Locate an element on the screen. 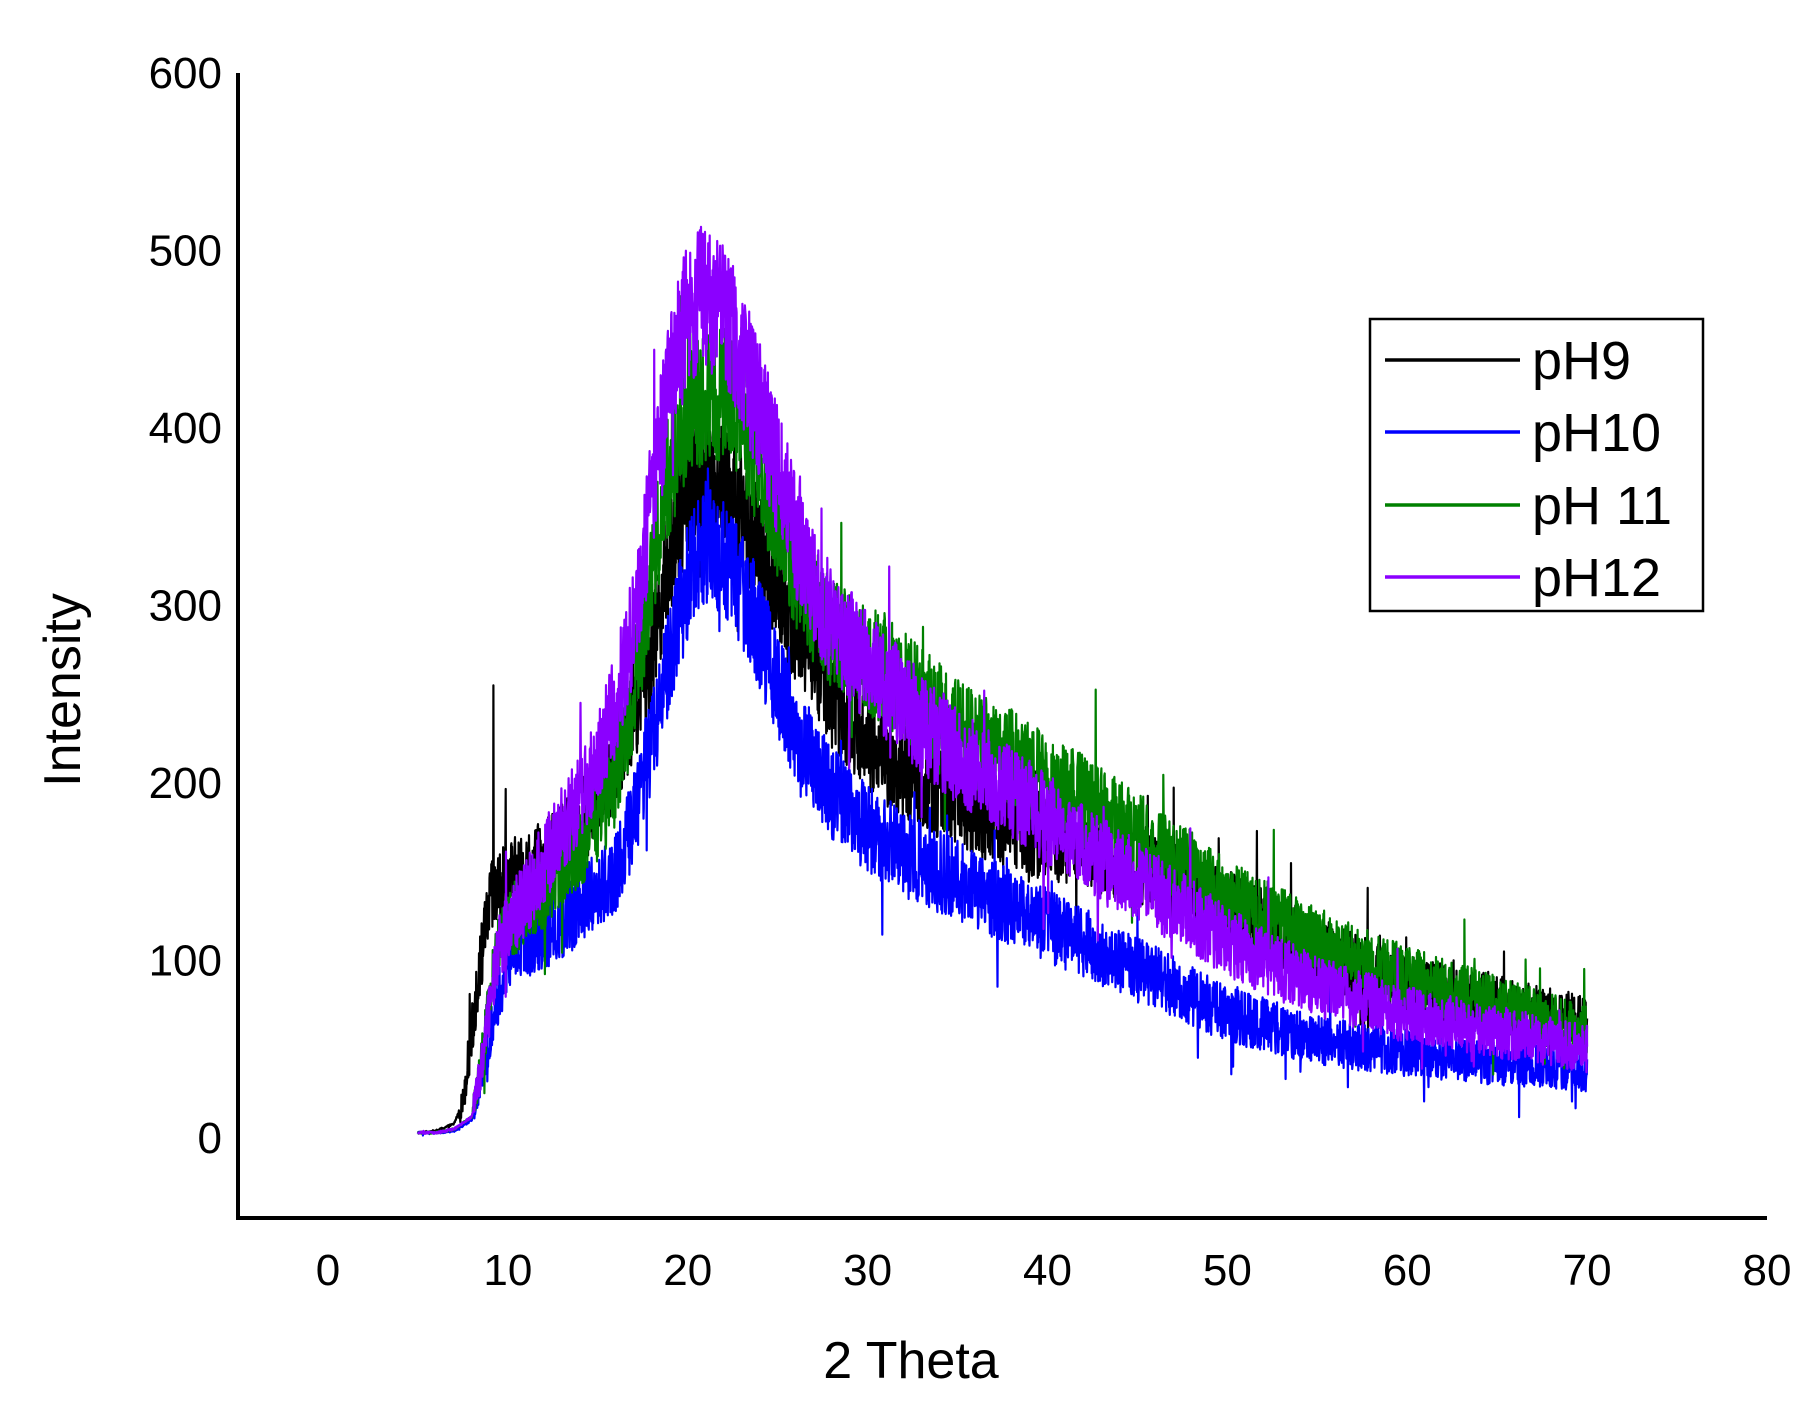 This screenshot has height=1423, width=1815. x-tick-labels: 0 10 20 30 40 50 60 70 80 is located at coordinates (1054, 1270).